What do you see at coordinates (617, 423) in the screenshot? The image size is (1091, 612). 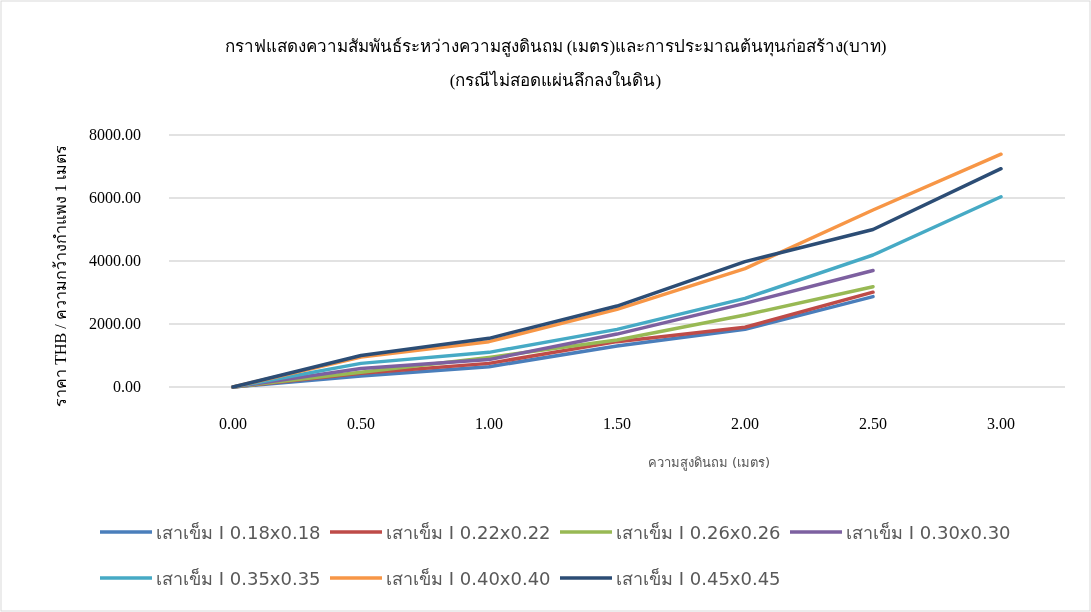 I see `x-tick-label: 1.50` at bounding box center [617, 423].